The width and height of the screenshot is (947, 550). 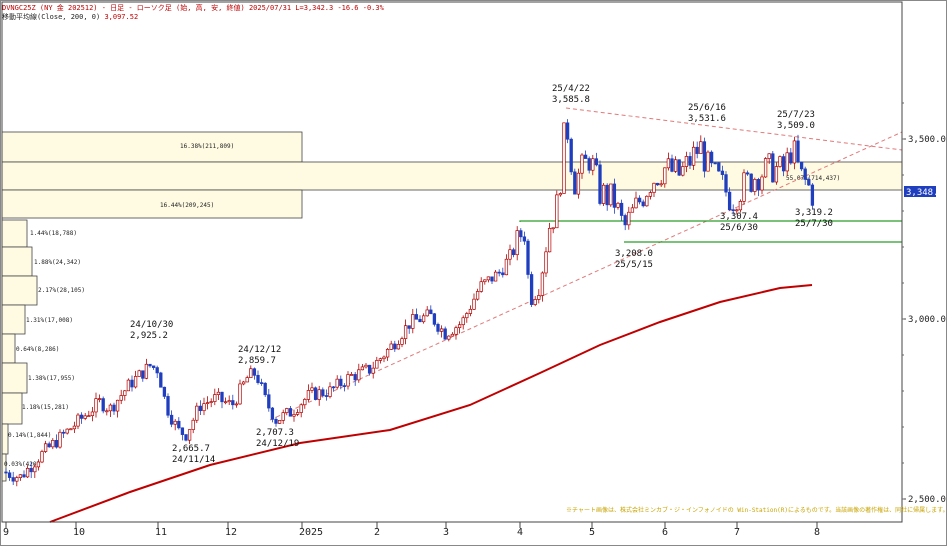 What do you see at coordinates (571, 100) in the screenshot?
I see `annotation-4-line2: 3,585.8` at bounding box center [571, 100].